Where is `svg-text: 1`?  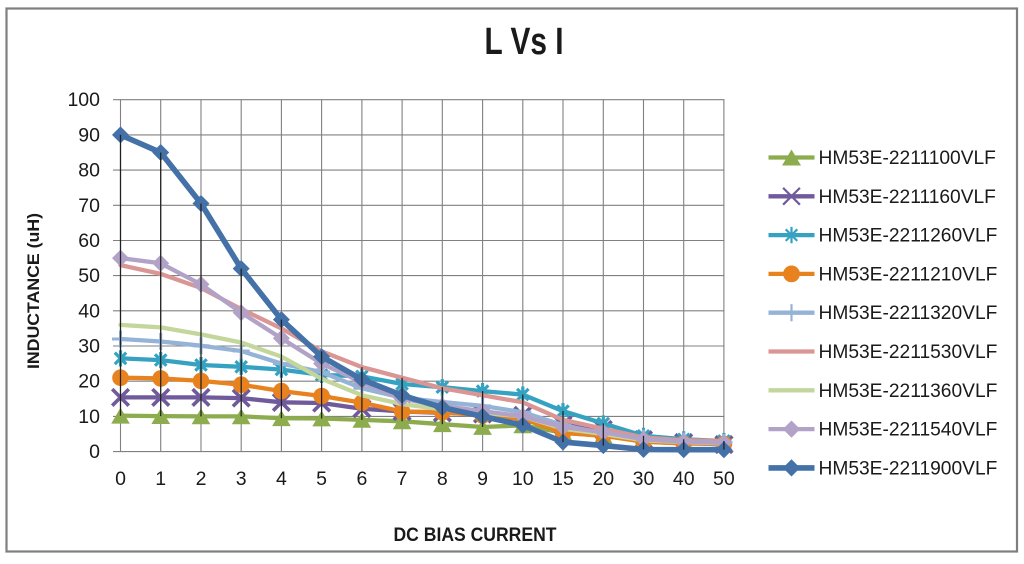 svg-text: 1 is located at coordinates (160, 479).